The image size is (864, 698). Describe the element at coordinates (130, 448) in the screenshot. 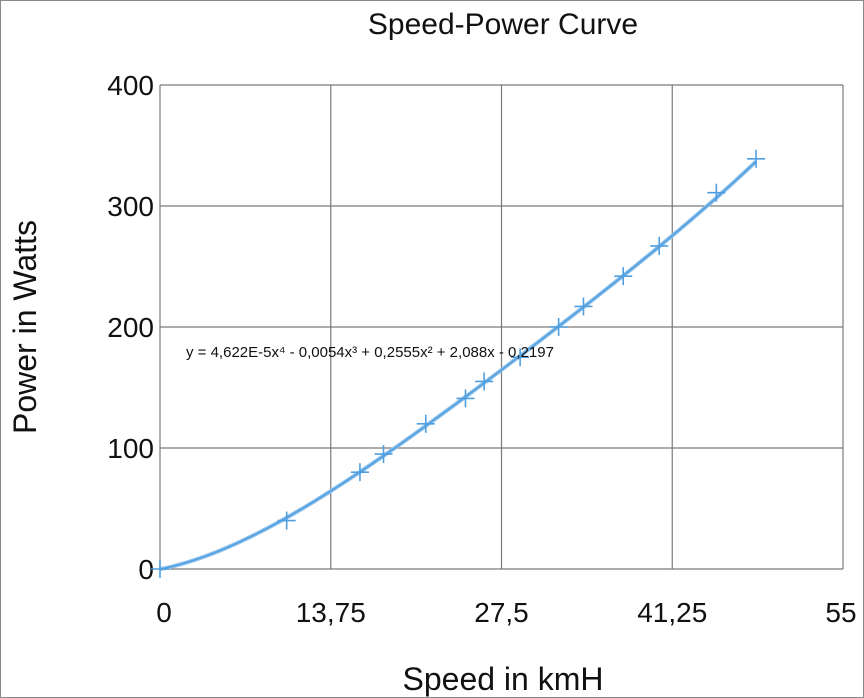

I see `y-tick-label: 100` at that location.